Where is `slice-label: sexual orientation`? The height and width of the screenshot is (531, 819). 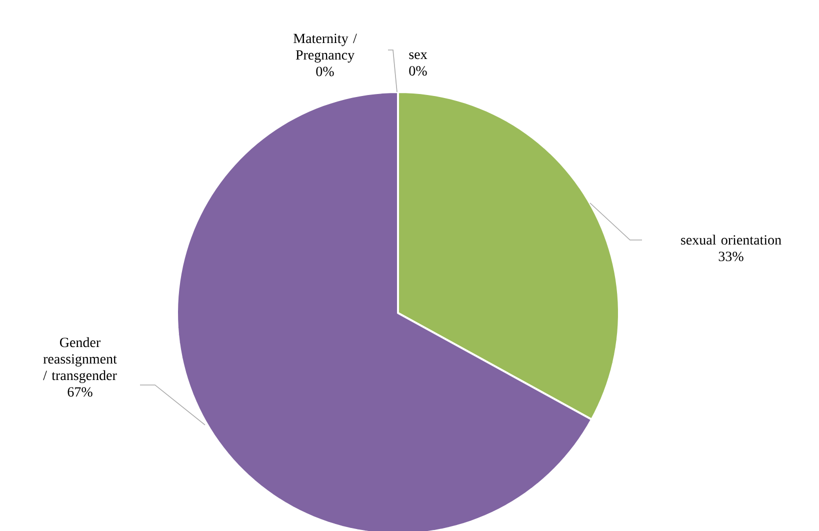
slice-label: sexual orientation is located at coordinates (731, 239).